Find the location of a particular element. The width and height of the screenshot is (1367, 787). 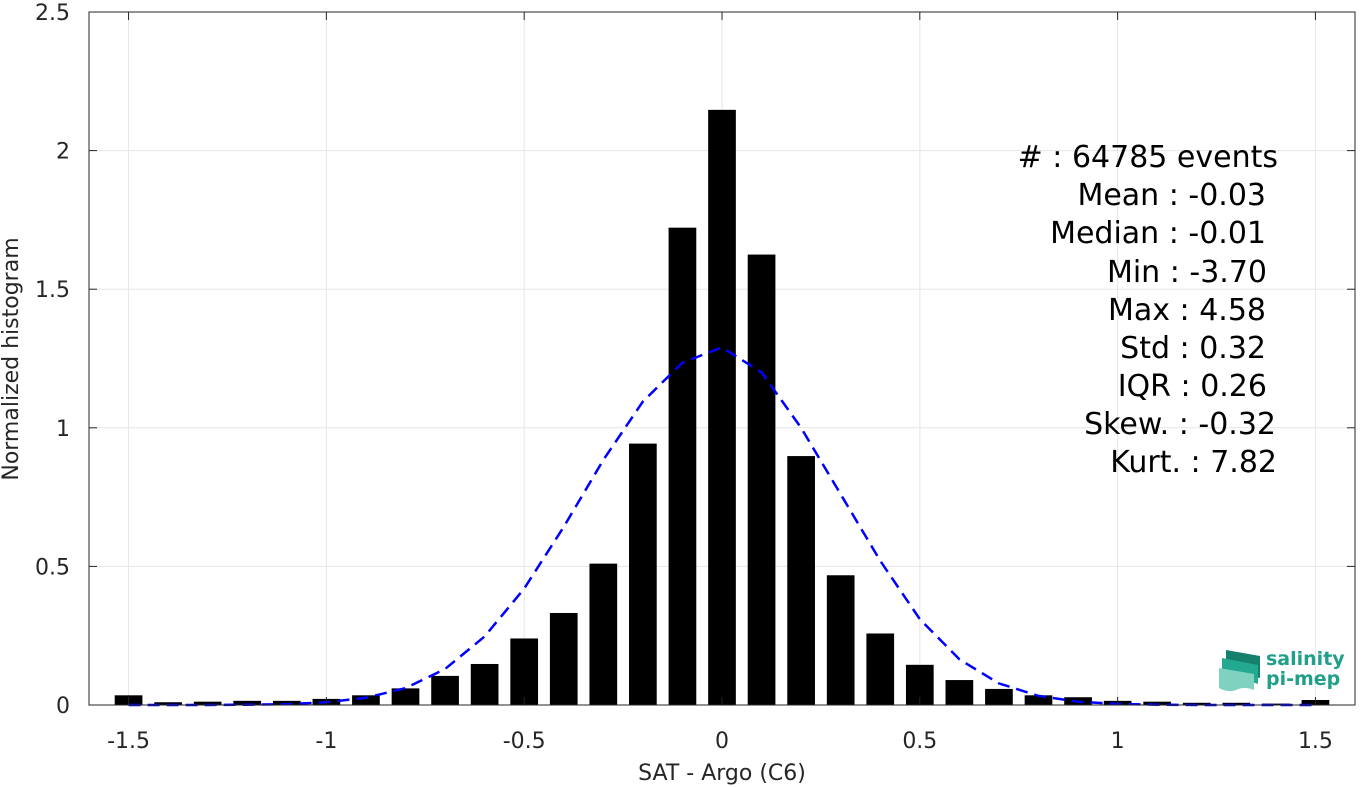

stat-iqr: IQR : 0.26 is located at coordinates (1192, 386).